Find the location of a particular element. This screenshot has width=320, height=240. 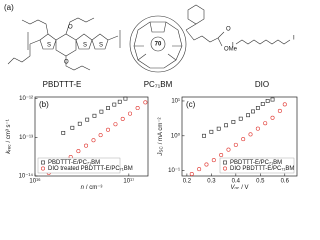

axis-symbol: V is located at coordinates (232, 187).